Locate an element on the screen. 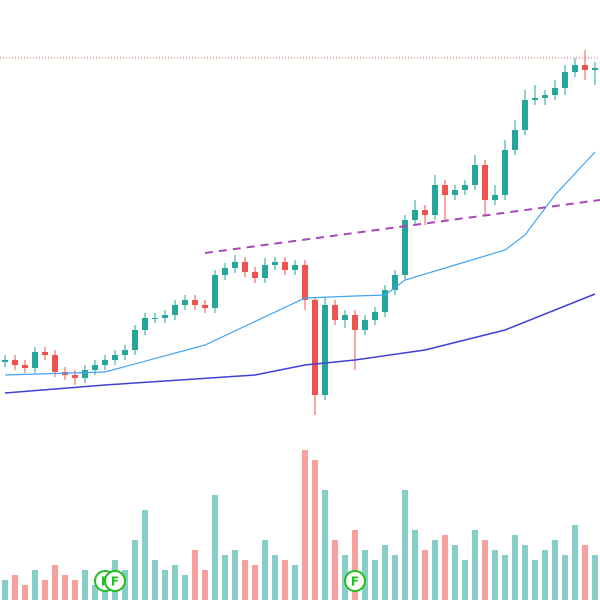 Image resolution: width=600 pixels, height=600 pixels. event-marker is located at coordinates (115, 581).